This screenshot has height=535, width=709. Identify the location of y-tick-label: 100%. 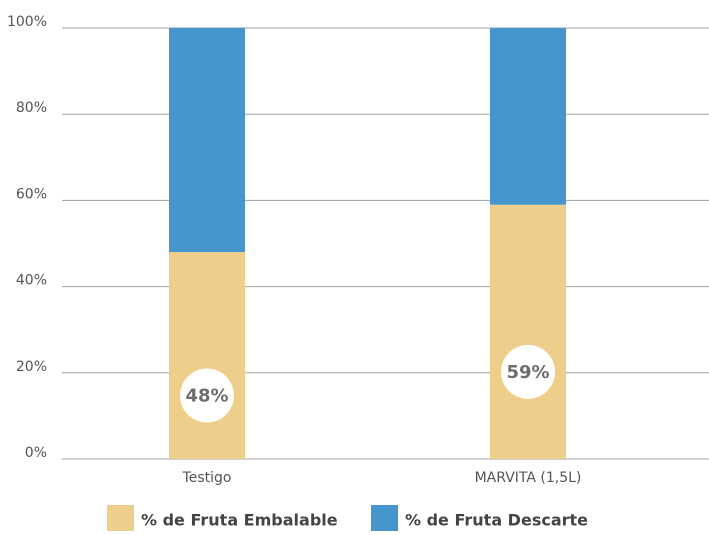
(27, 22).